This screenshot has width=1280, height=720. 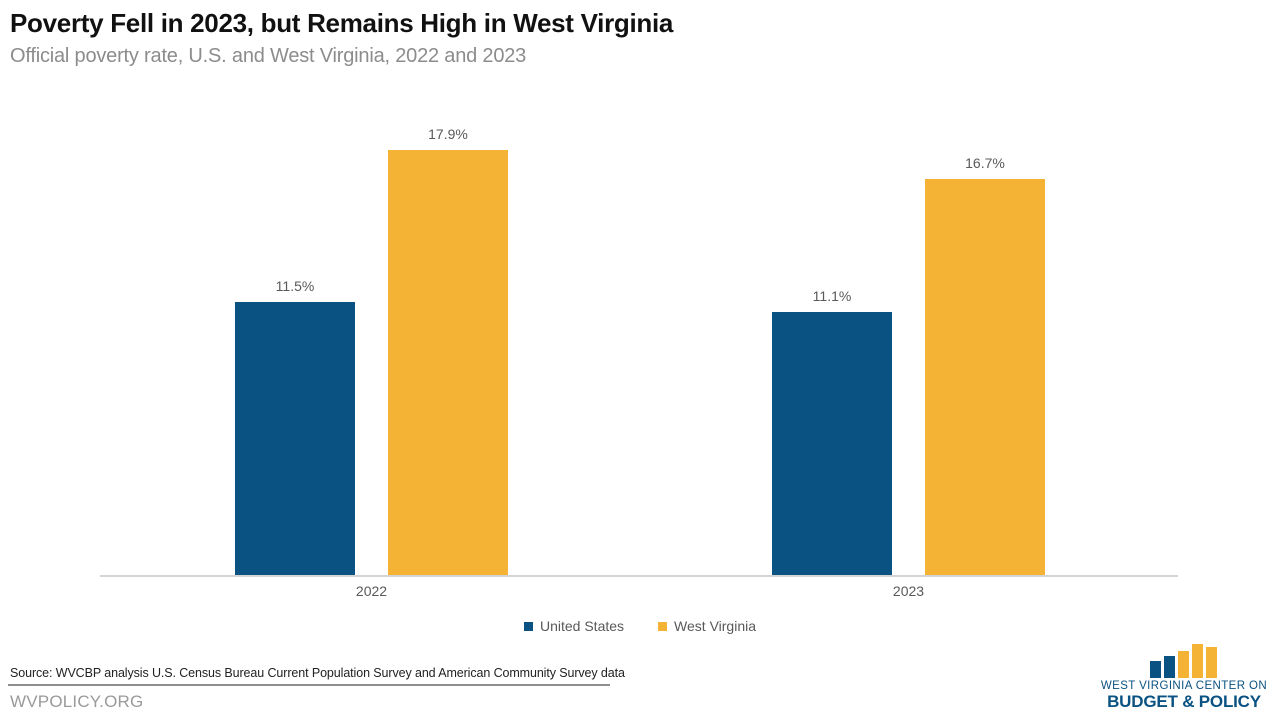 What do you see at coordinates (985, 162) in the screenshot?
I see `bar-value-label: 16.7%` at bounding box center [985, 162].